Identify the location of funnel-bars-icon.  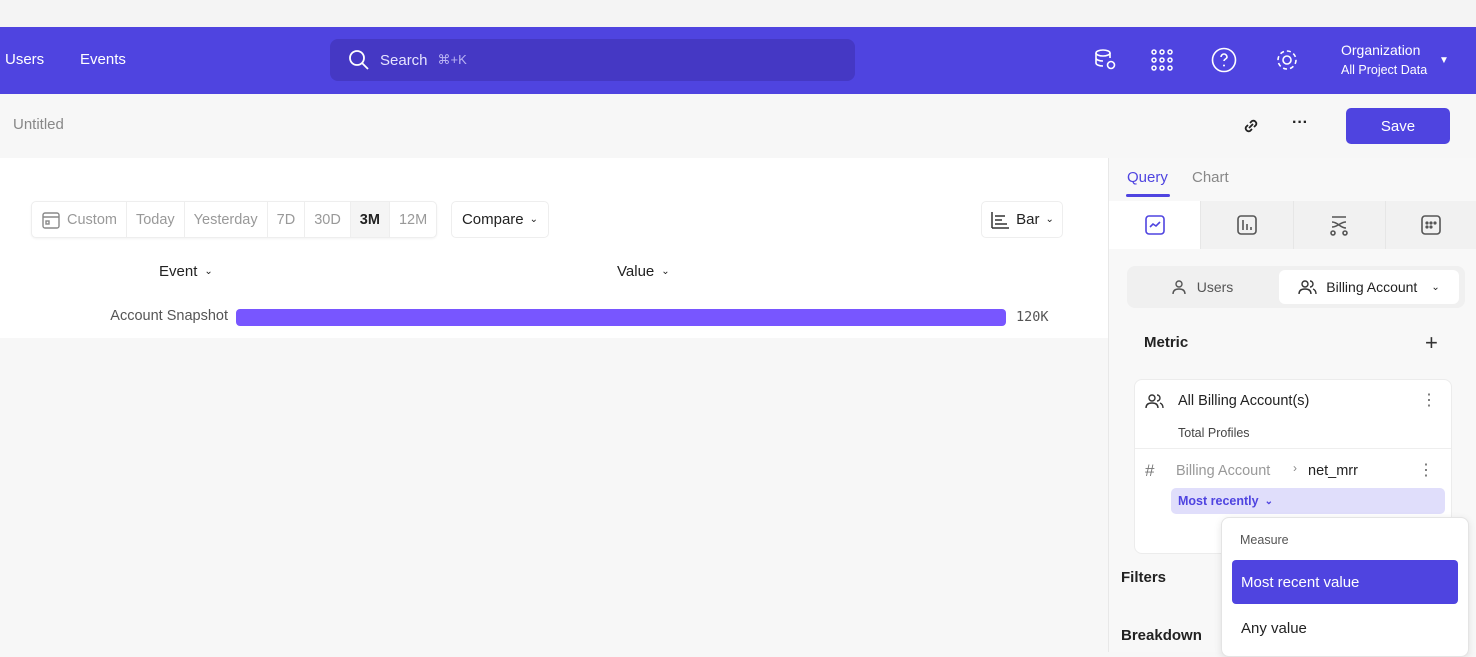
(1247, 225).